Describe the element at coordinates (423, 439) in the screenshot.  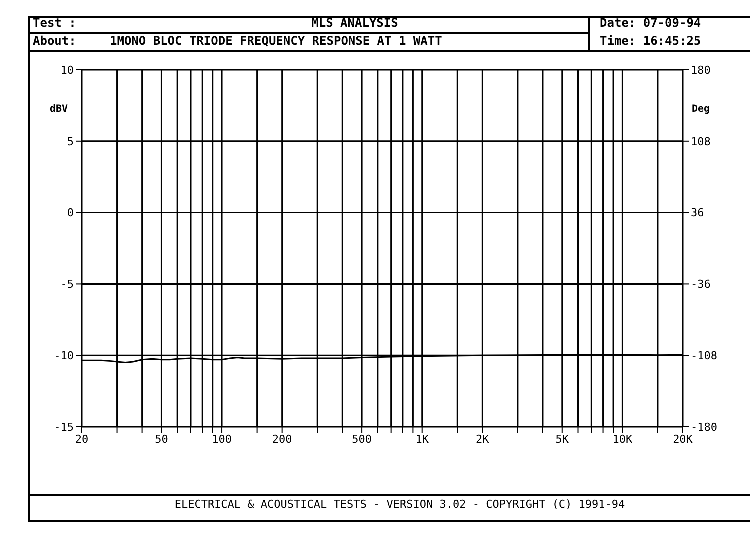
I see `x-tick-label: 1K` at that location.